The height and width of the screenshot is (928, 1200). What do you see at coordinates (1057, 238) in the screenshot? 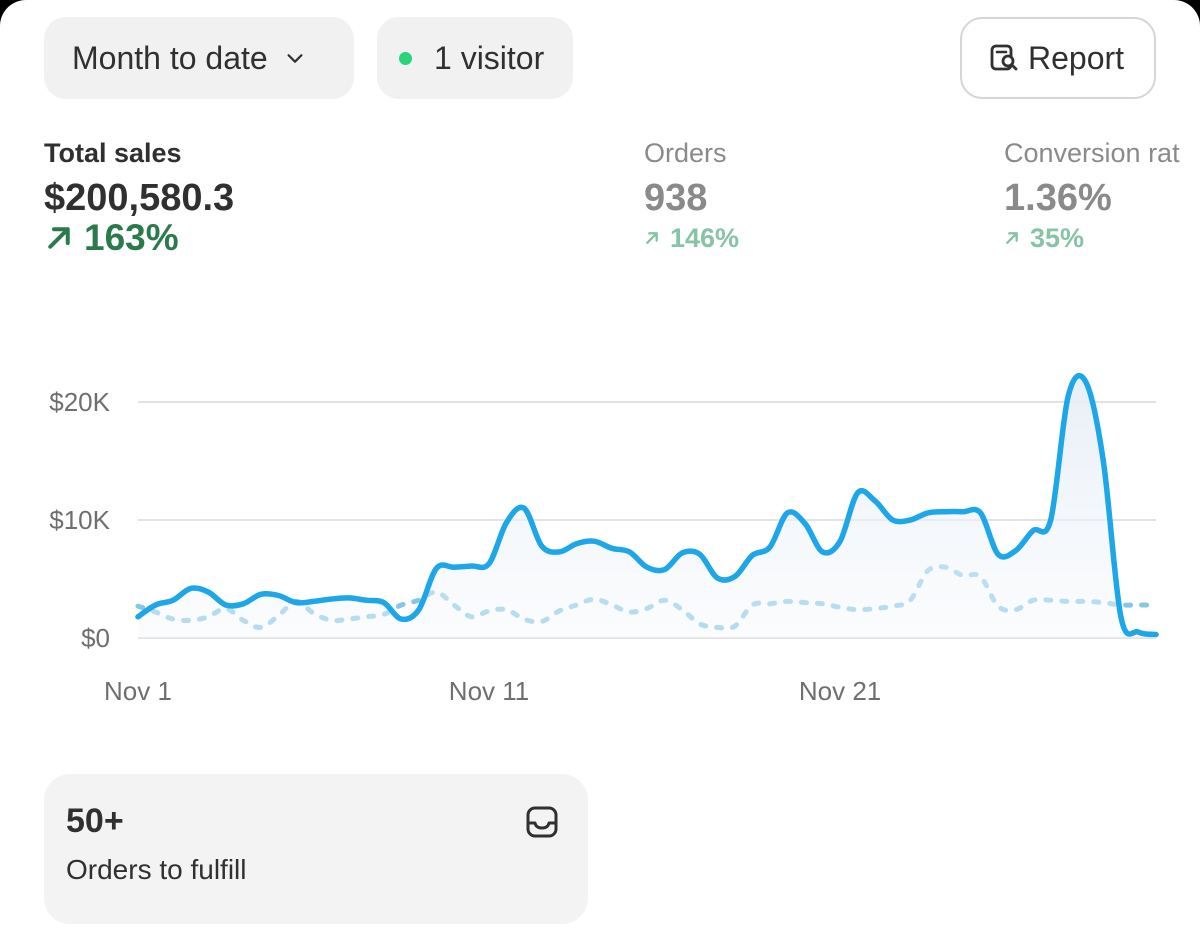
I see `conversion-rate-change-value: 35%` at bounding box center [1057, 238].